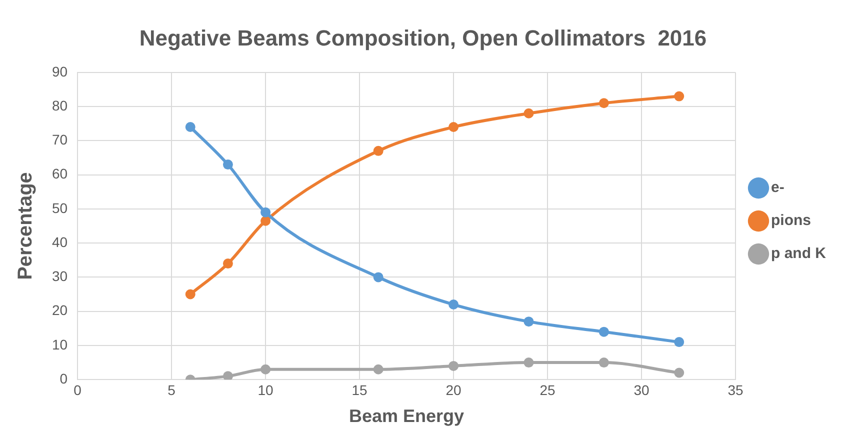  Describe the element at coordinates (791, 221) in the screenshot. I see `legend-label: pions` at that location.